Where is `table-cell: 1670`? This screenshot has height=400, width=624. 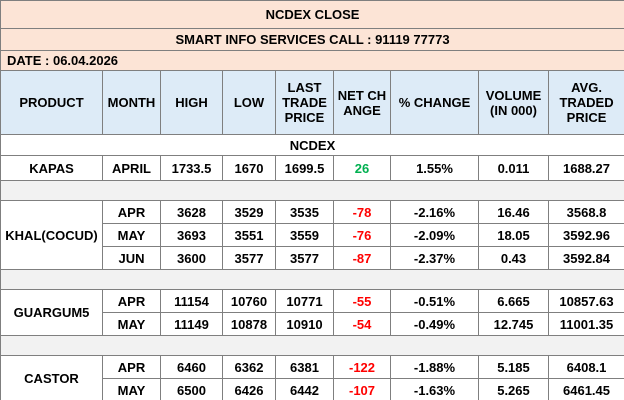 table-cell: 1670 is located at coordinates (249, 168).